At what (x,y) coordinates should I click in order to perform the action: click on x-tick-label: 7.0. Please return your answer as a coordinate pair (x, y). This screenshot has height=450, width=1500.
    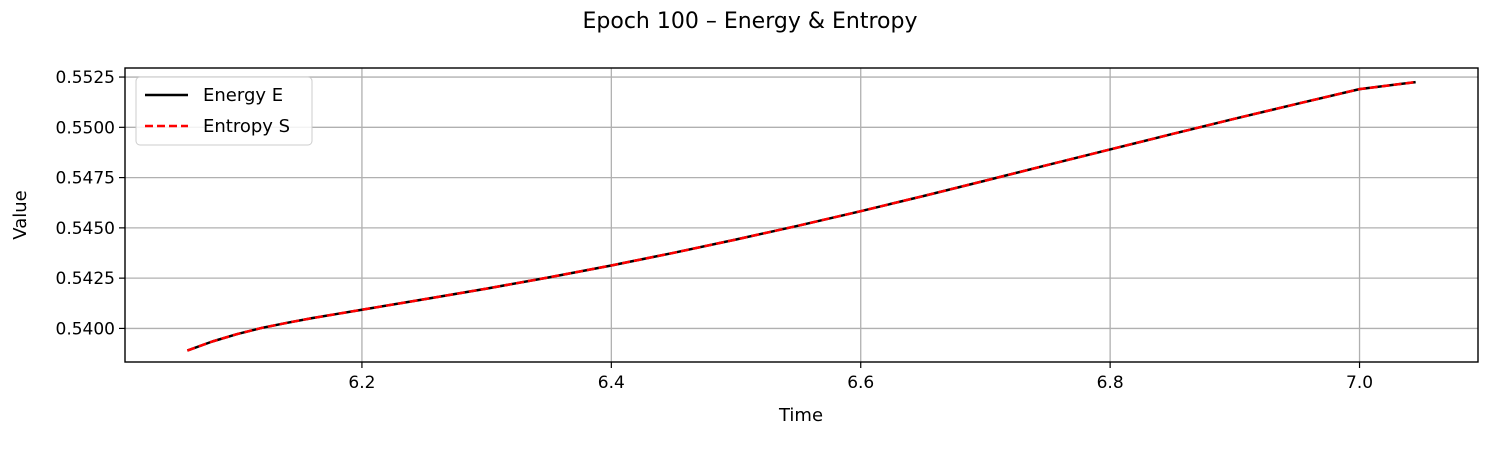
    Looking at the image, I should click on (1359, 383).